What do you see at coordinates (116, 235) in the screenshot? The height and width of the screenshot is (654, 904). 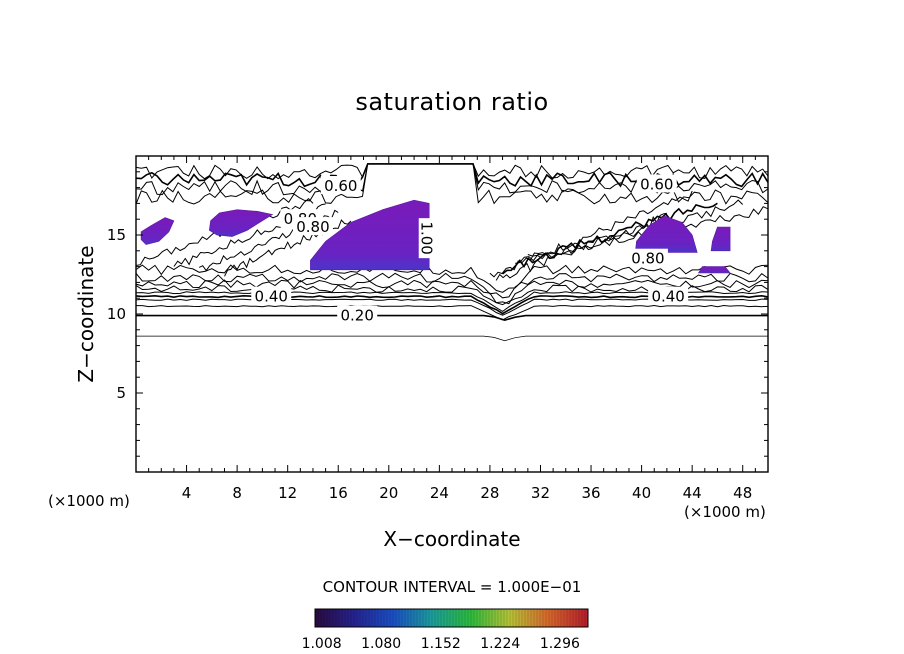 I see `y-tick-label: 15` at bounding box center [116, 235].